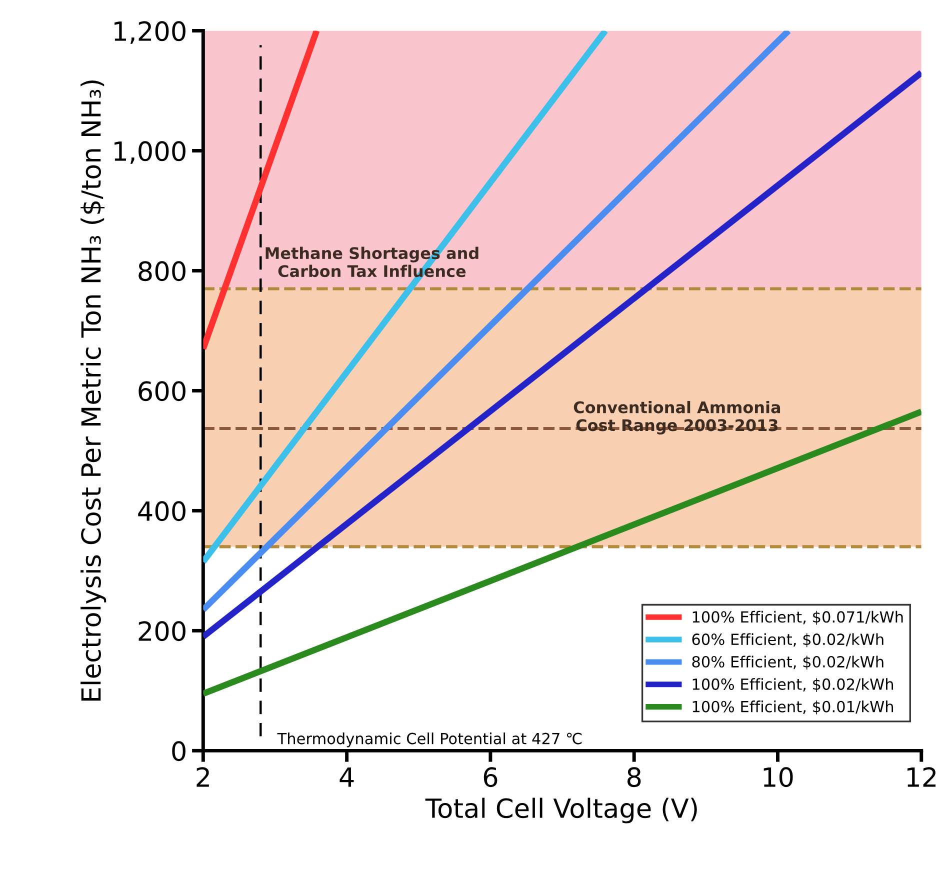 This screenshot has height=878, width=945. I want to click on x-tick-label: 12, so click(921, 777).